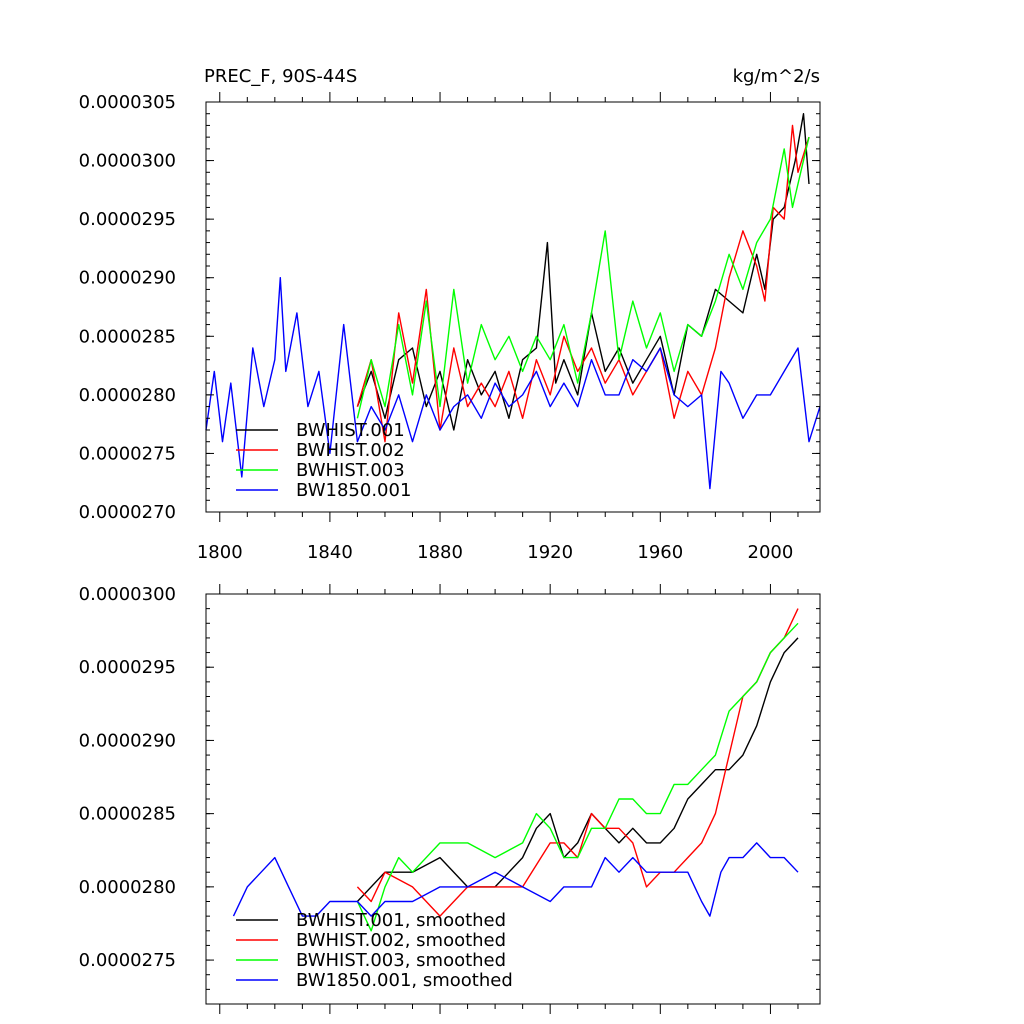 The width and height of the screenshot is (1024, 1024). I want to click on top-panel-units: kg/m^2/s, so click(776, 76).